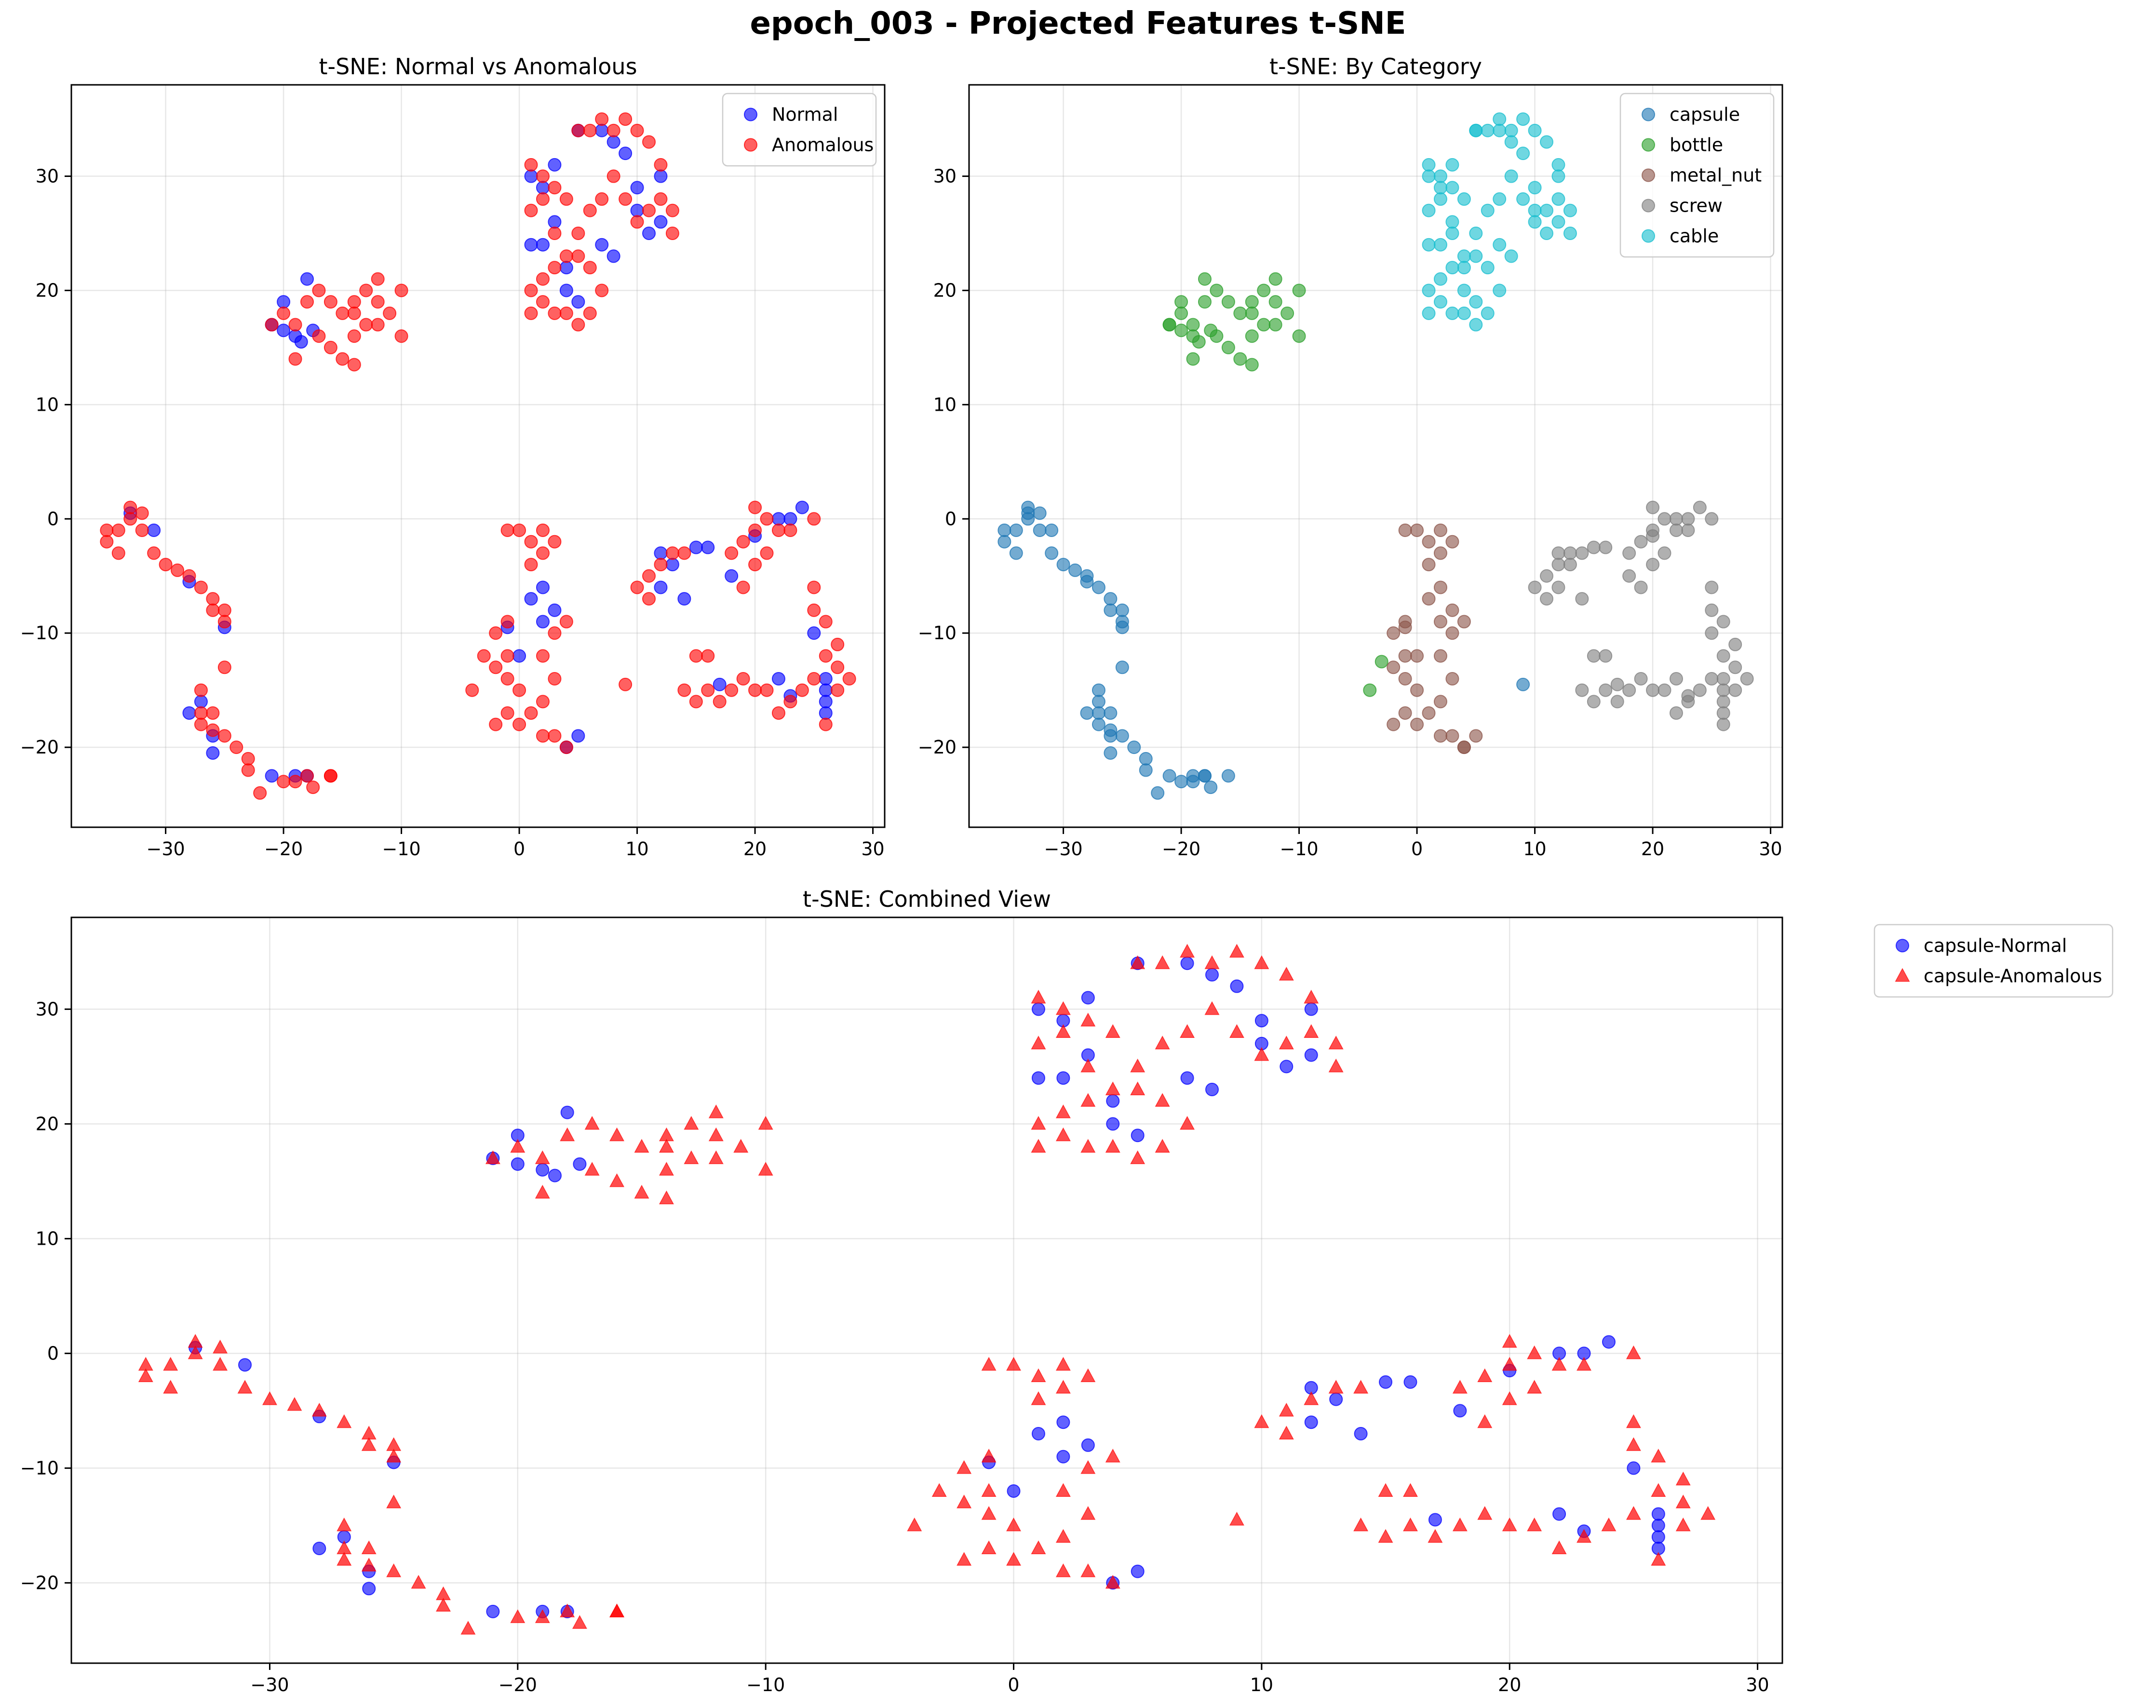 The width and height of the screenshot is (2156, 1708). Describe the element at coordinates (636, 849) in the screenshot. I see `x-tick-label: 10` at that location.